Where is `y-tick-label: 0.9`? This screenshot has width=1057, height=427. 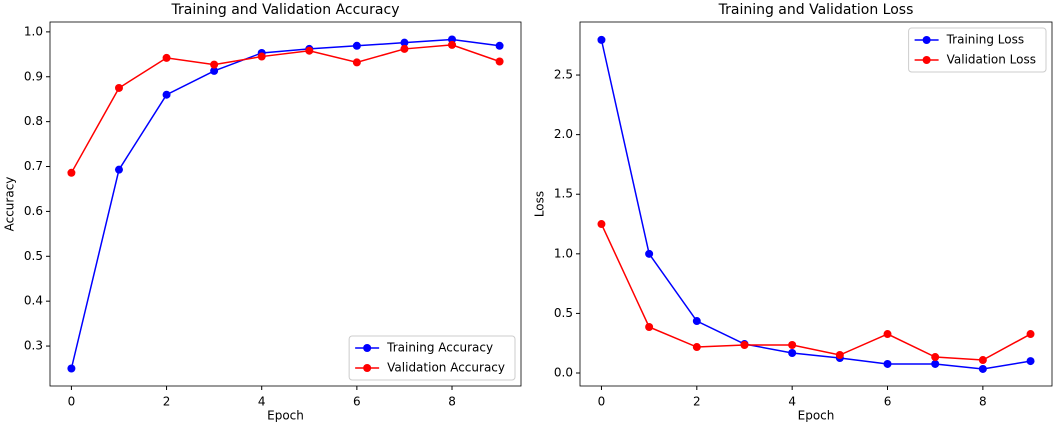
y-tick-label: 0.9 is located at coordinates (33, 76).